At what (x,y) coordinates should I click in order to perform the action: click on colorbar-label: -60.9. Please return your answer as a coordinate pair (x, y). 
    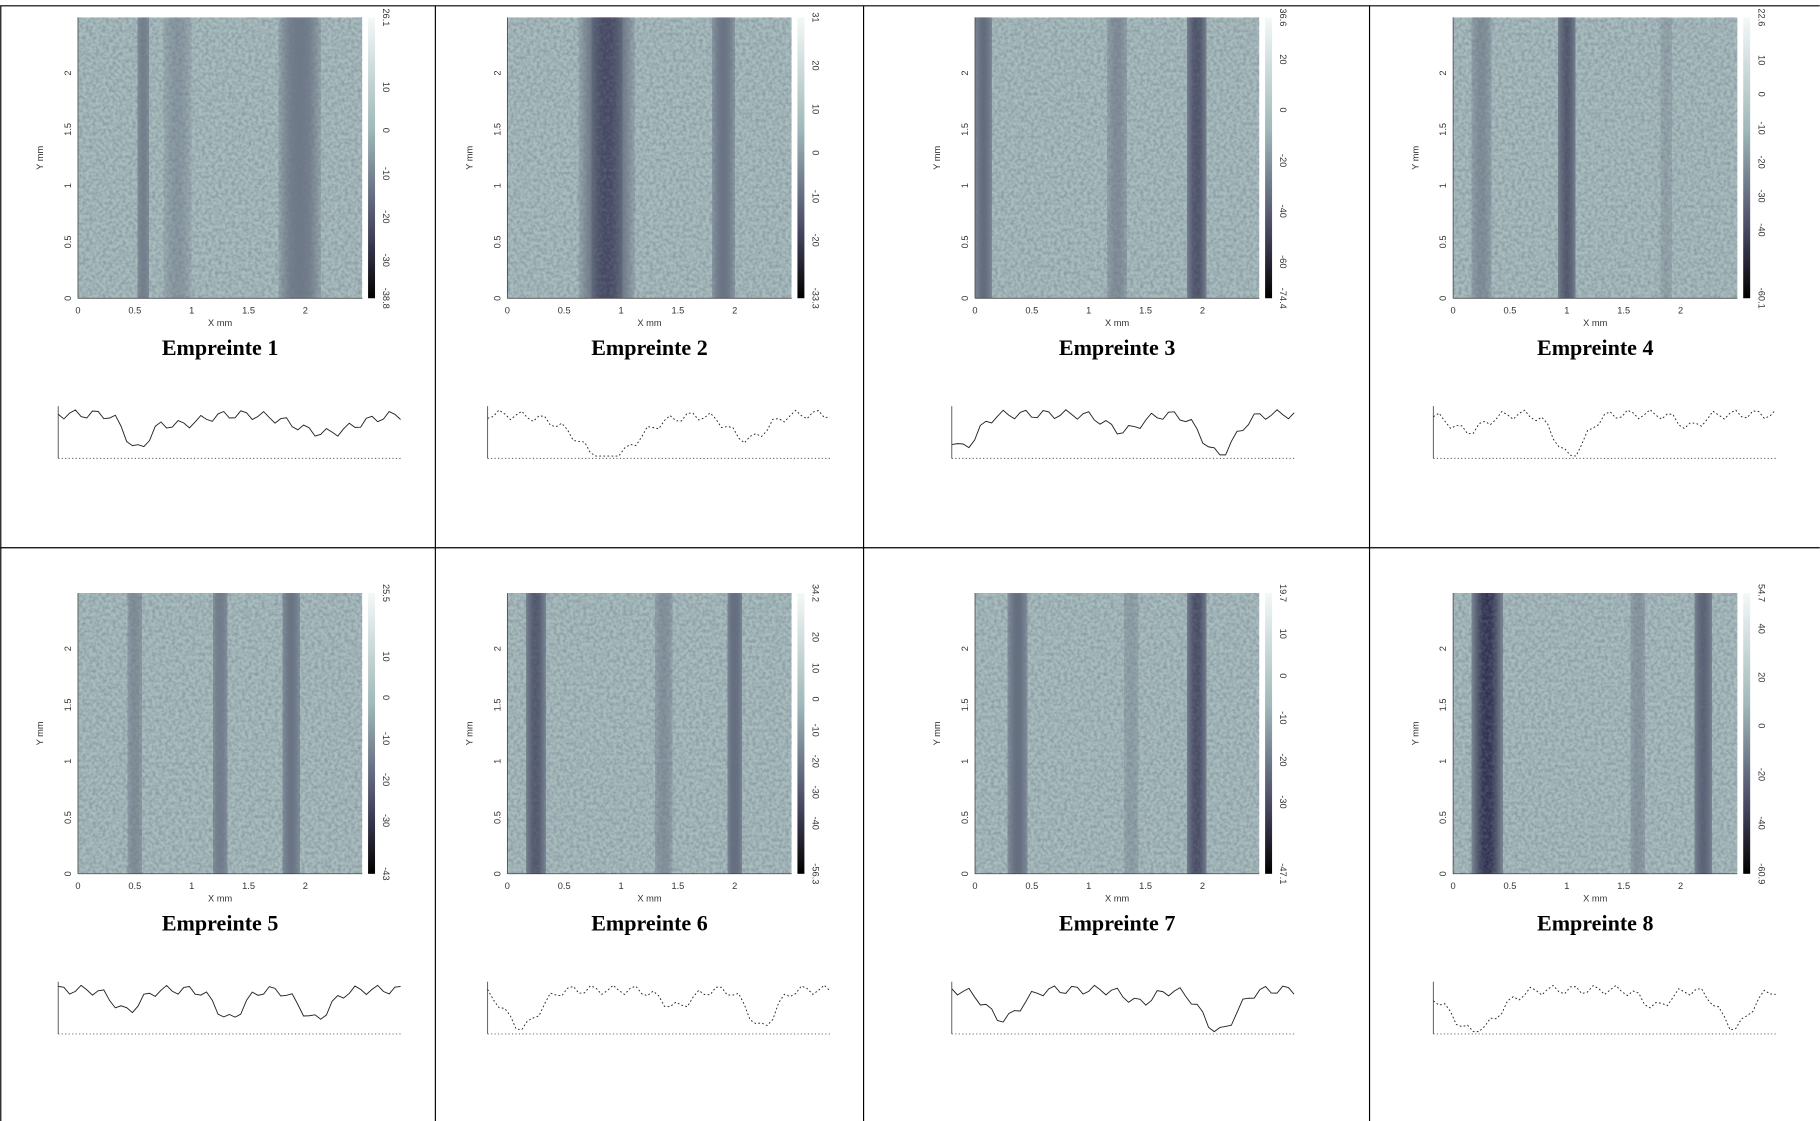
    Looking at the image, I should click on (1761, 873).